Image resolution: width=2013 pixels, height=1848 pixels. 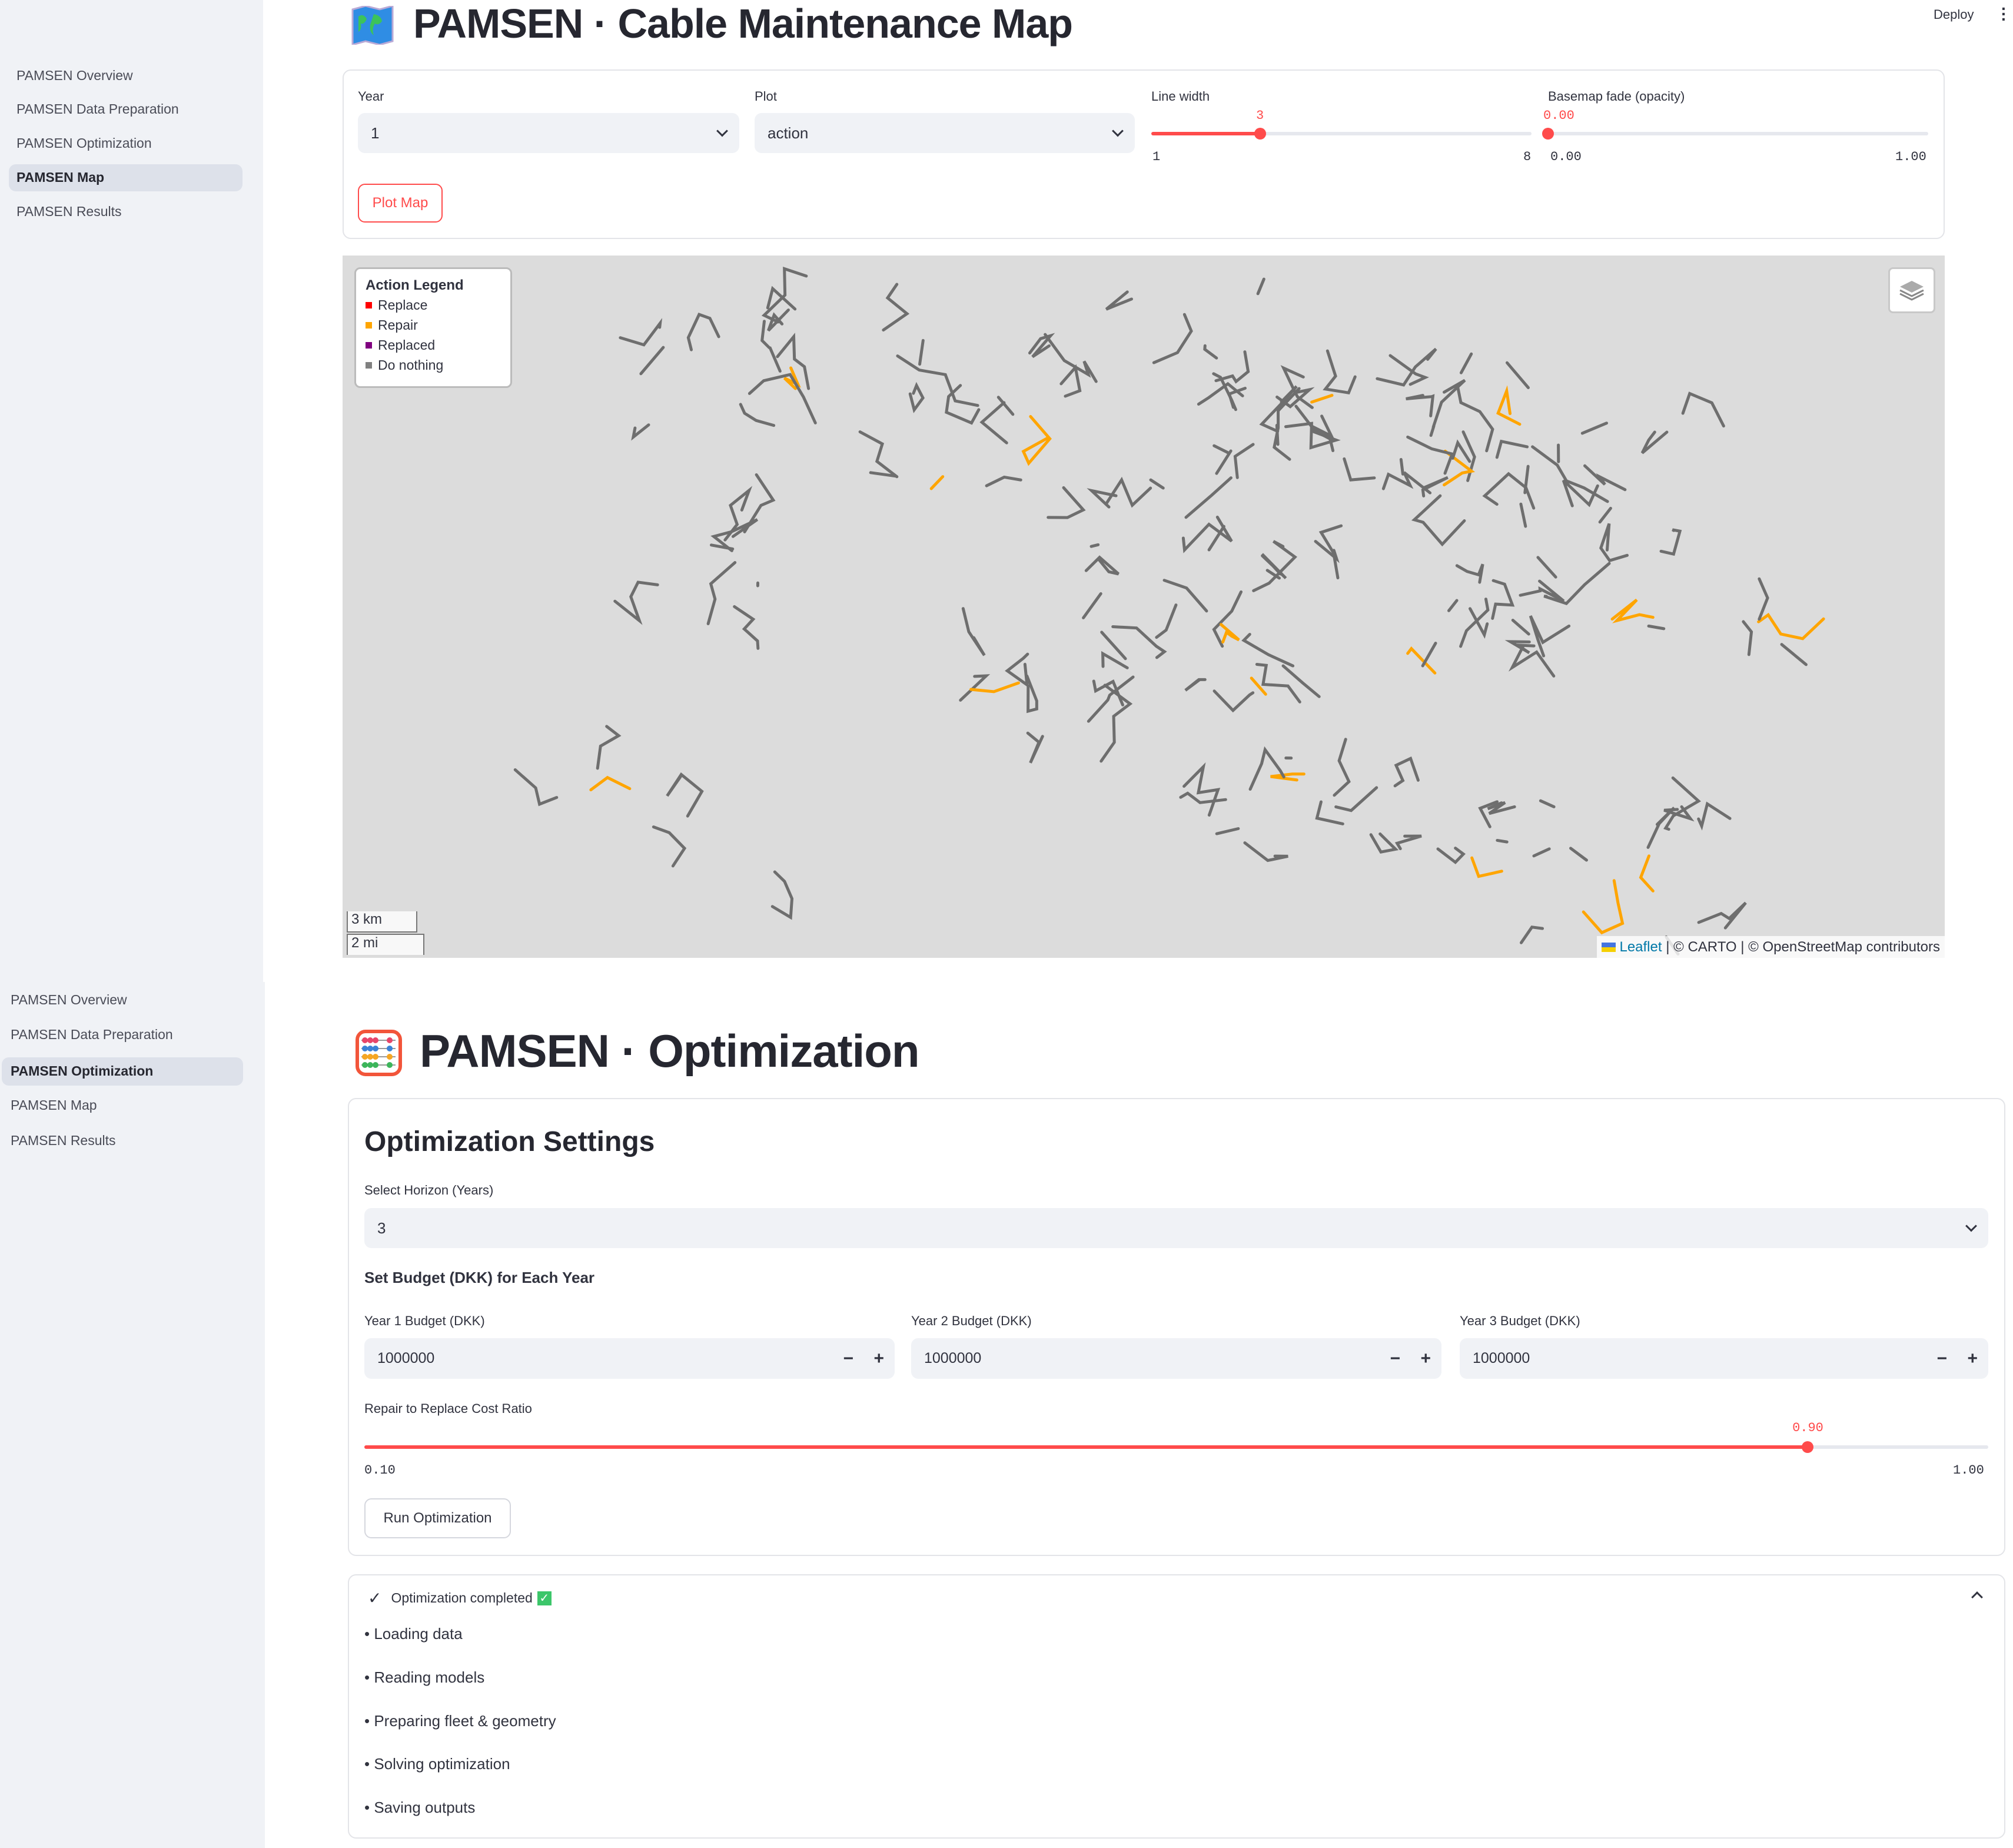 What do you see at coordinates (1641, 946) in the screenshot?
I see `leaflet-link: Leaflet` at bounding box center [1641, 946].